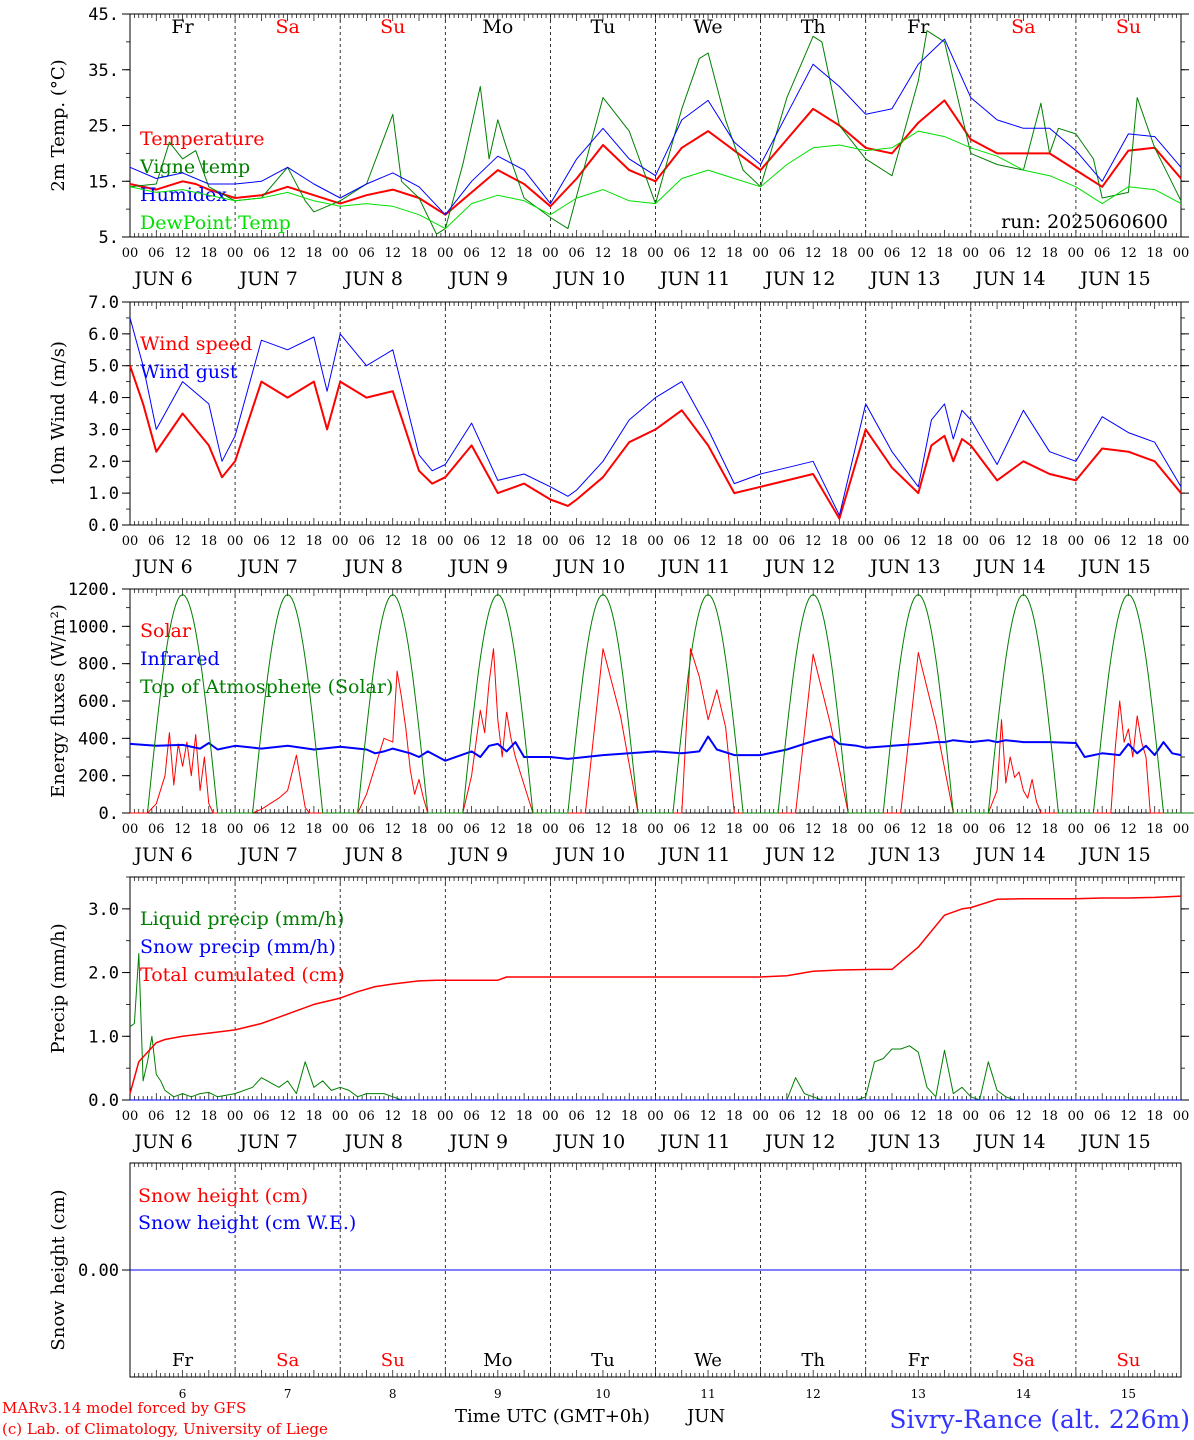  I want to click on day-number: 6, so click(183, 1394).